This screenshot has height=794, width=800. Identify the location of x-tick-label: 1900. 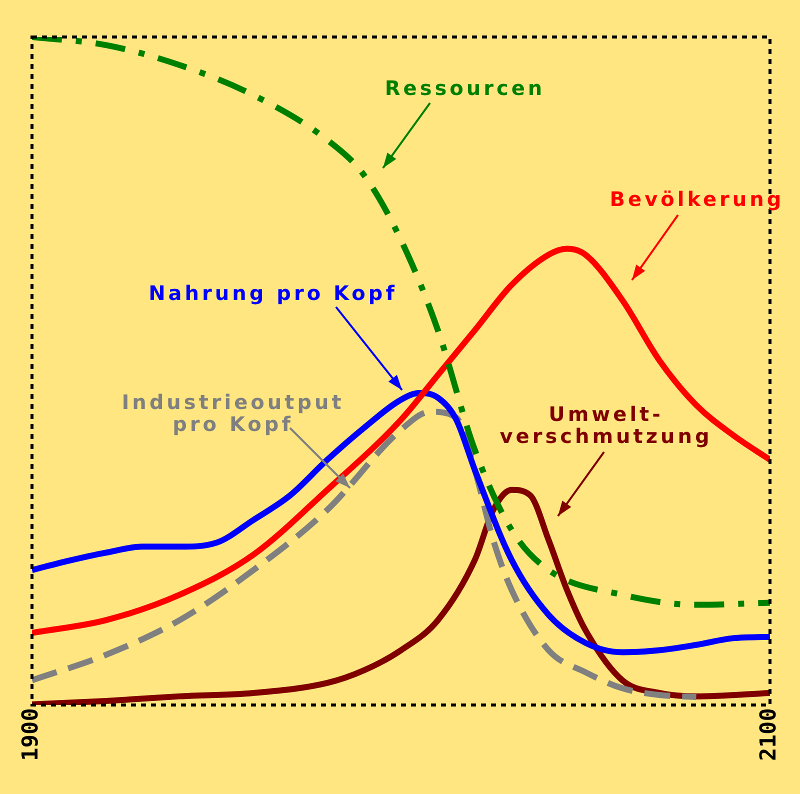
(31, 734).